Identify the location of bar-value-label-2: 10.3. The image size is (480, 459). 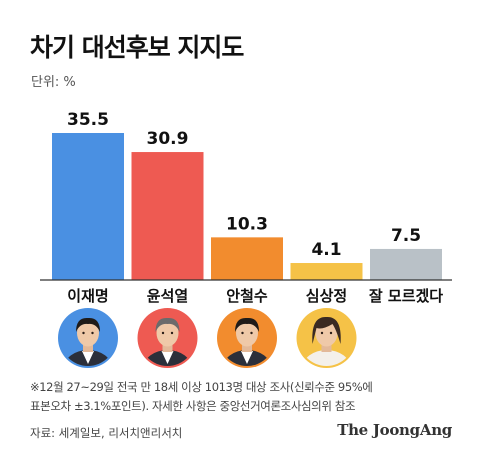
(247, 224).